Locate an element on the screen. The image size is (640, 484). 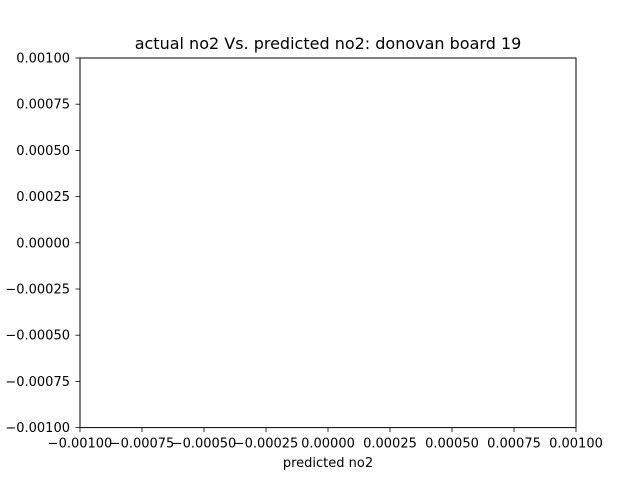
x-tick-label: −0.00075 is located at coordinates (142, 444).